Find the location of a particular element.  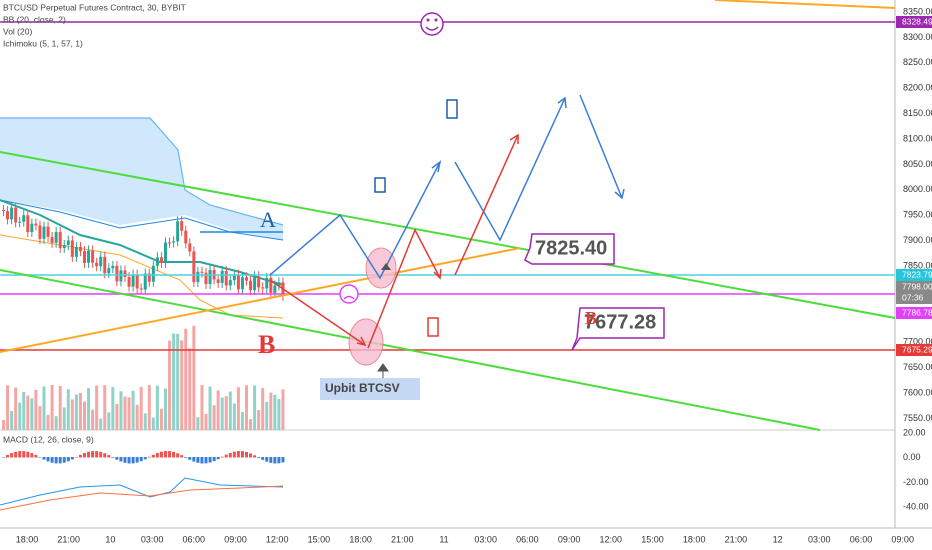

sad-icon is located at coordinates (349, 294).